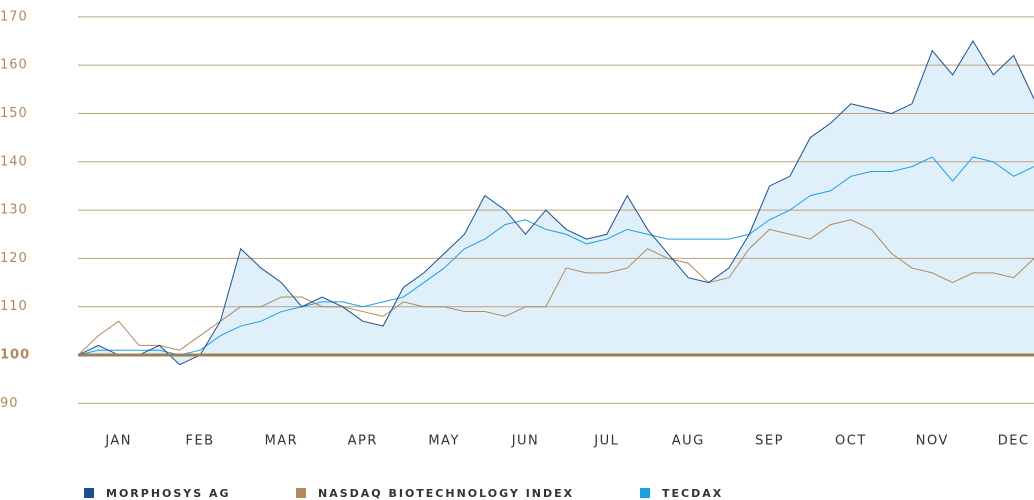 The image size is (1034, 500). What do you see at coordinates (168, 493) in the screenshot?
I see `legend-label: MORPHOSYS AG` at bounding box center [168, 493].